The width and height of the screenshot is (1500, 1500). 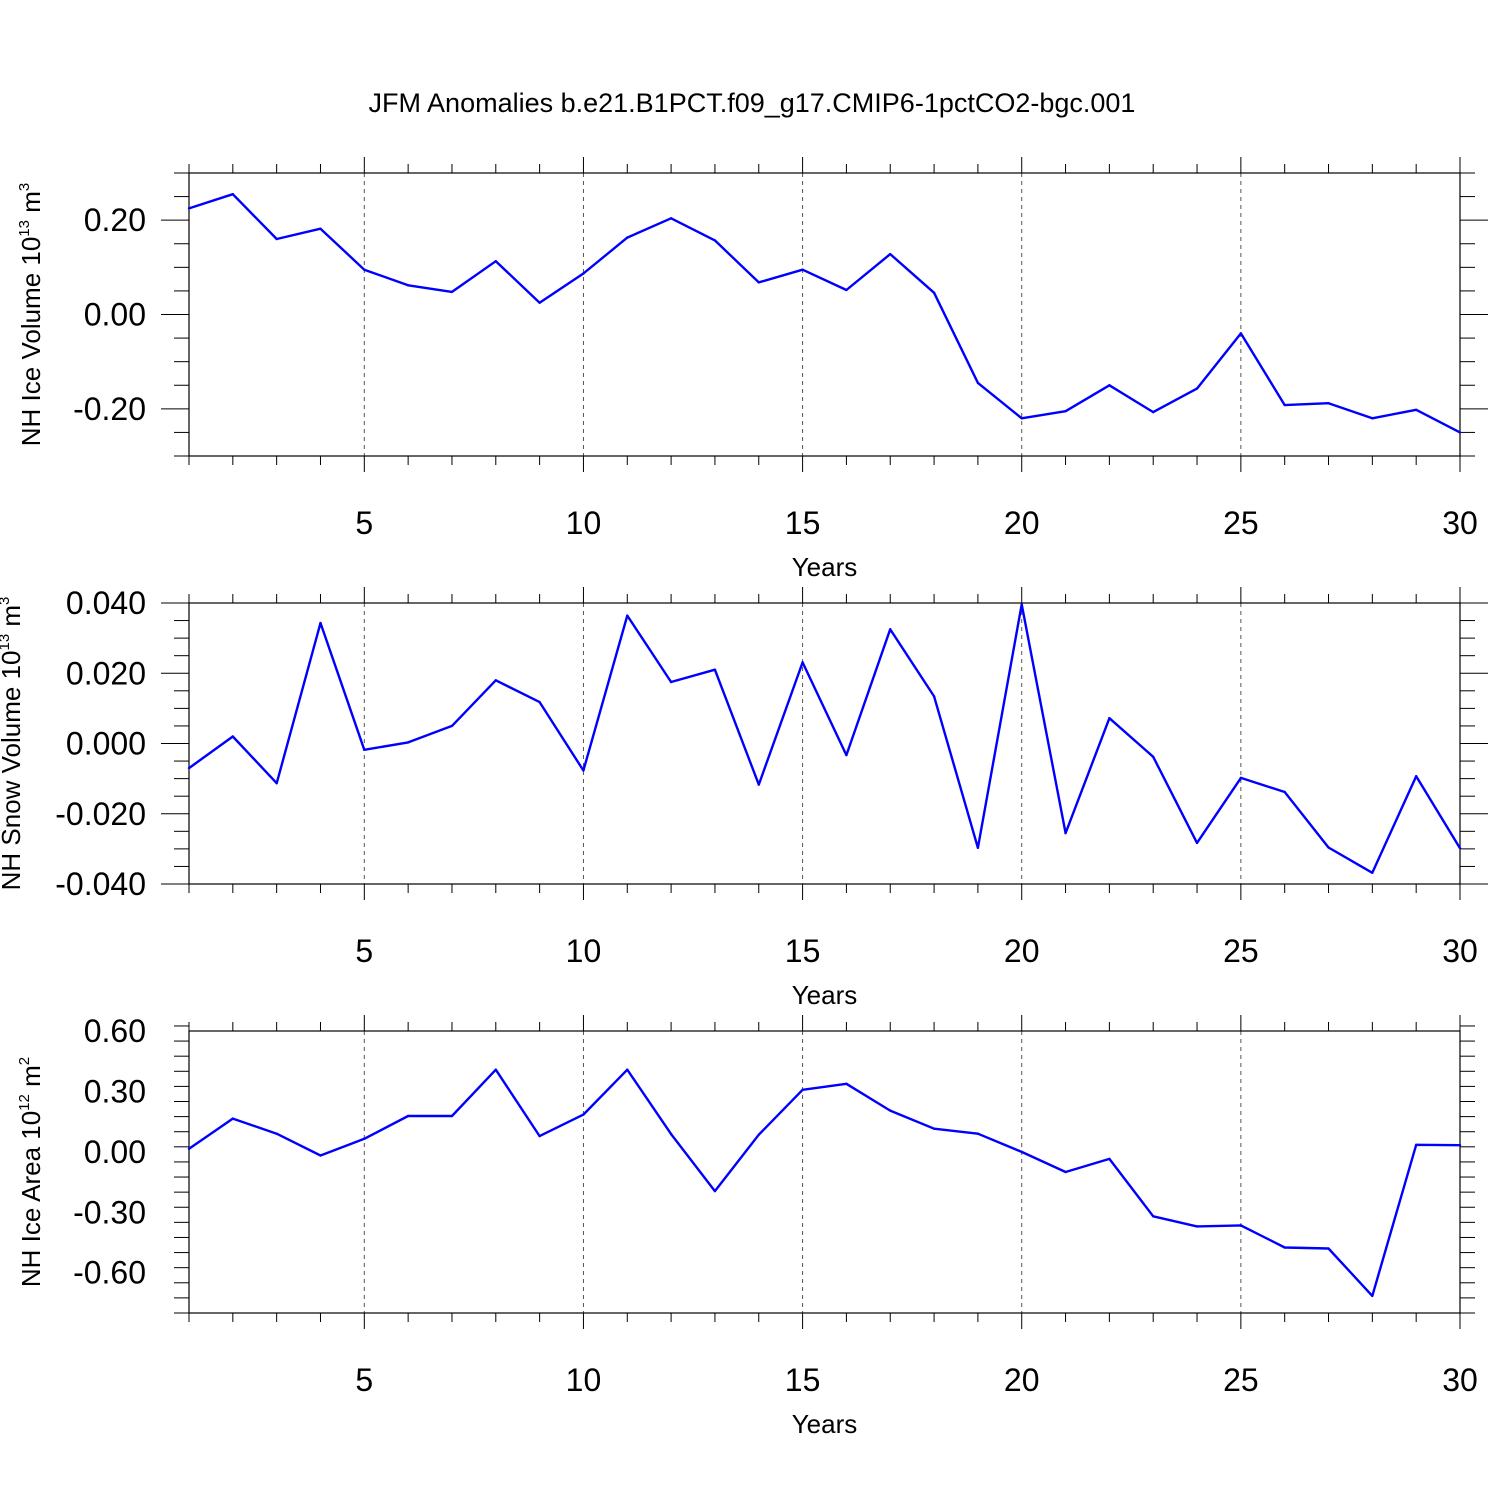 What do you see at coordinates (115, 1031) in the screenshot?
I see `y-tick-label: 0.60` at bounding box center [115, 1031].